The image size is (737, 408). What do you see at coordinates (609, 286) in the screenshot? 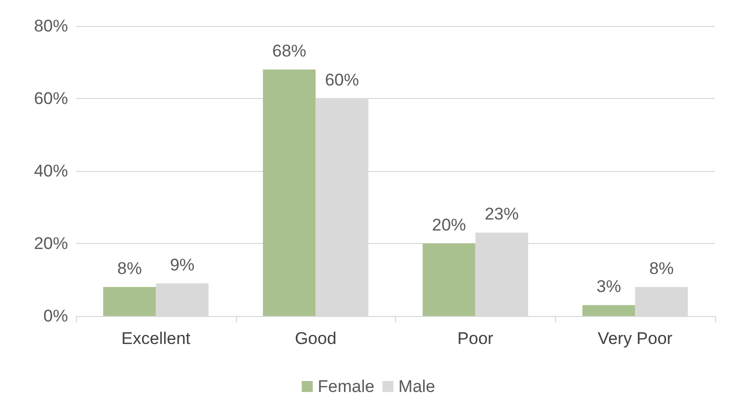
I see `data-label: 3%` at bounding box center [609, 286].